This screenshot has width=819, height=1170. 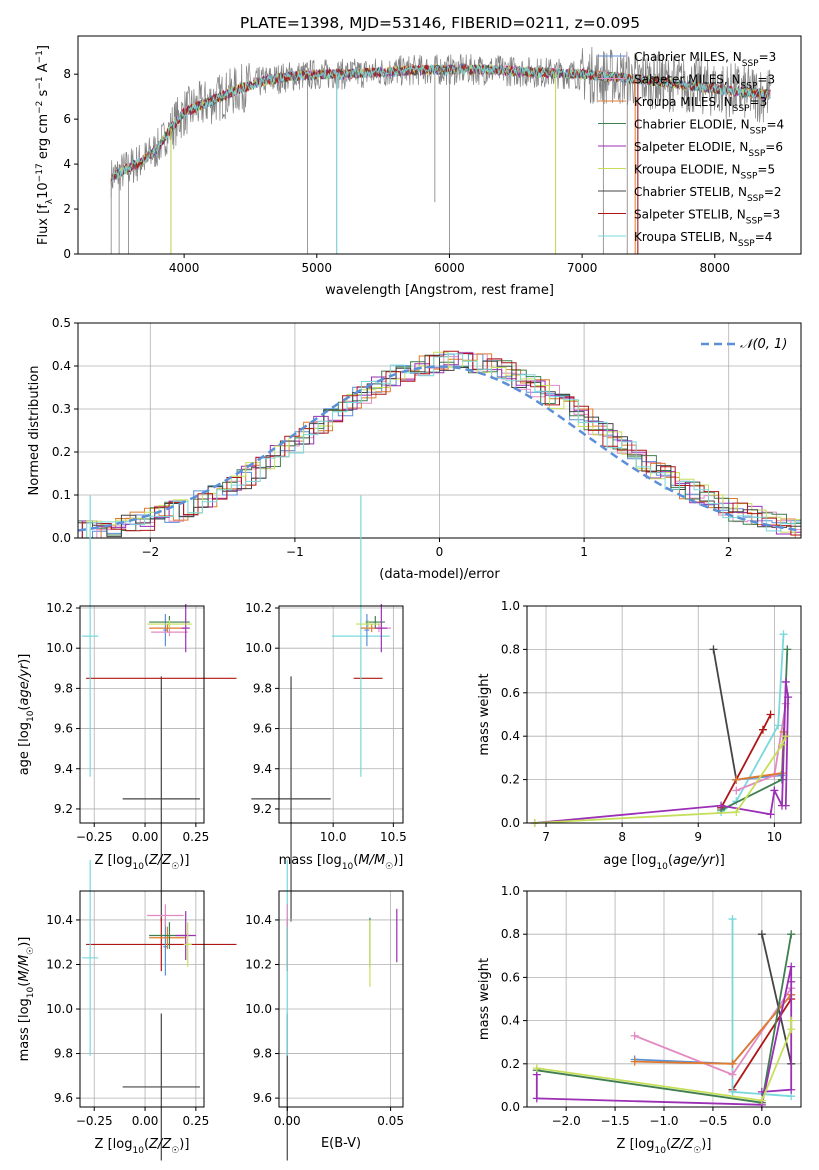 I want to click on y-tick-label: 0.4, so click(x=510, y=1021).